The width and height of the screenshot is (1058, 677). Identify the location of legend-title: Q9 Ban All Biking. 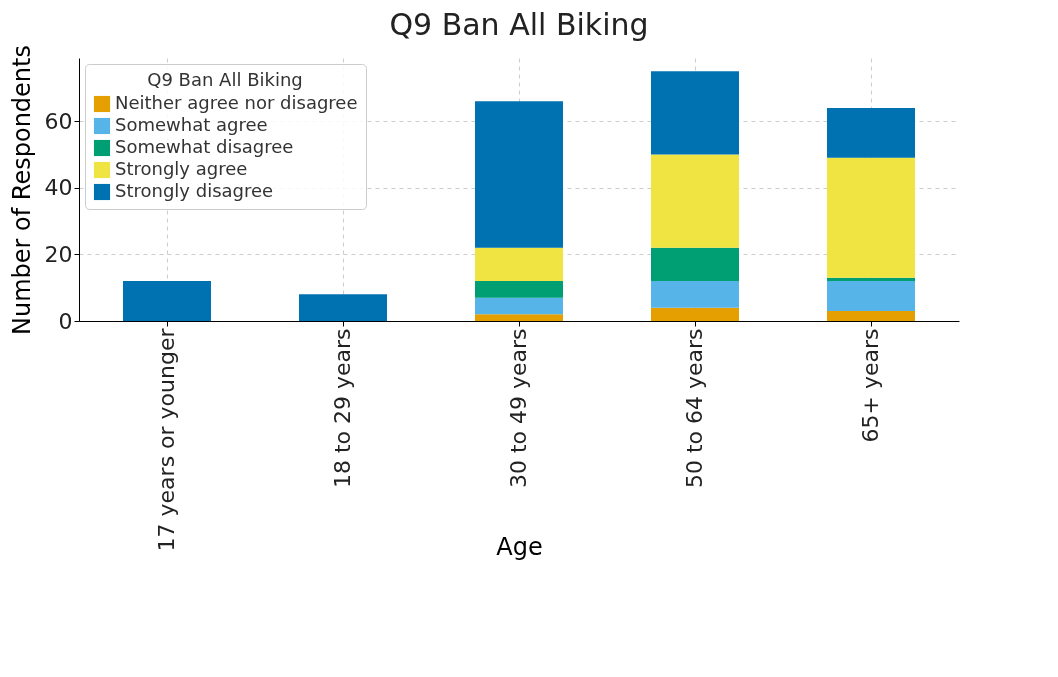
(225, 79).